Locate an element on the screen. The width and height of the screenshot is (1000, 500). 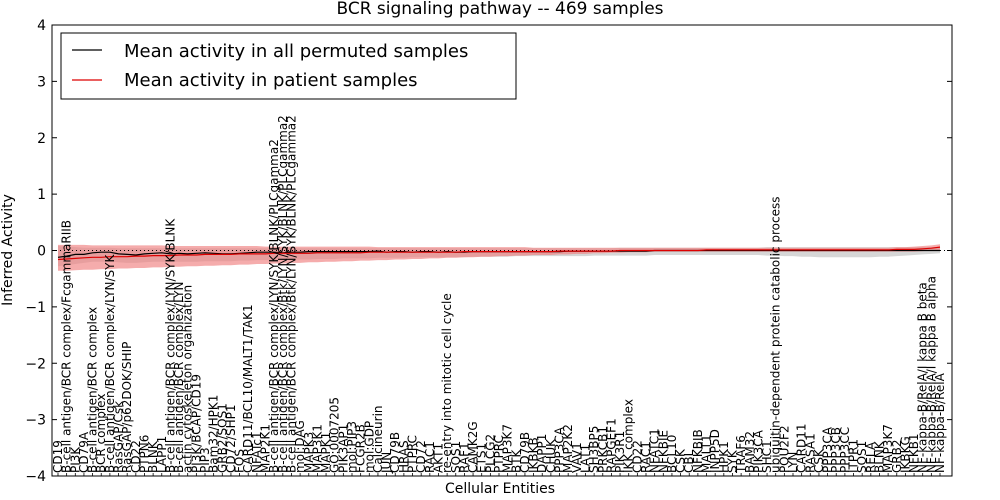
x-tick-label: GO:0007205 is located at coordinates (335, 435).